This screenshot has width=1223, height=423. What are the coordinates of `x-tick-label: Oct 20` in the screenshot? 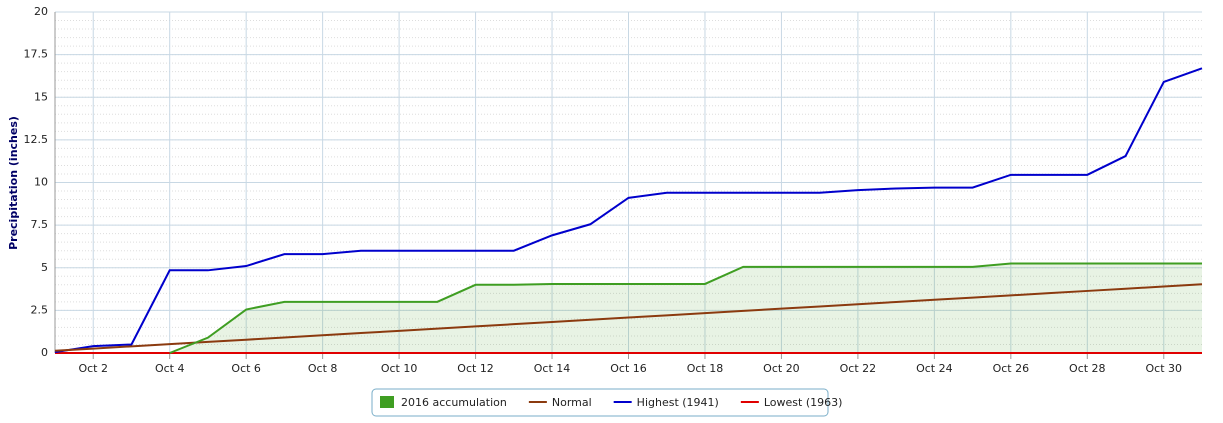 It's located at (781, 368).